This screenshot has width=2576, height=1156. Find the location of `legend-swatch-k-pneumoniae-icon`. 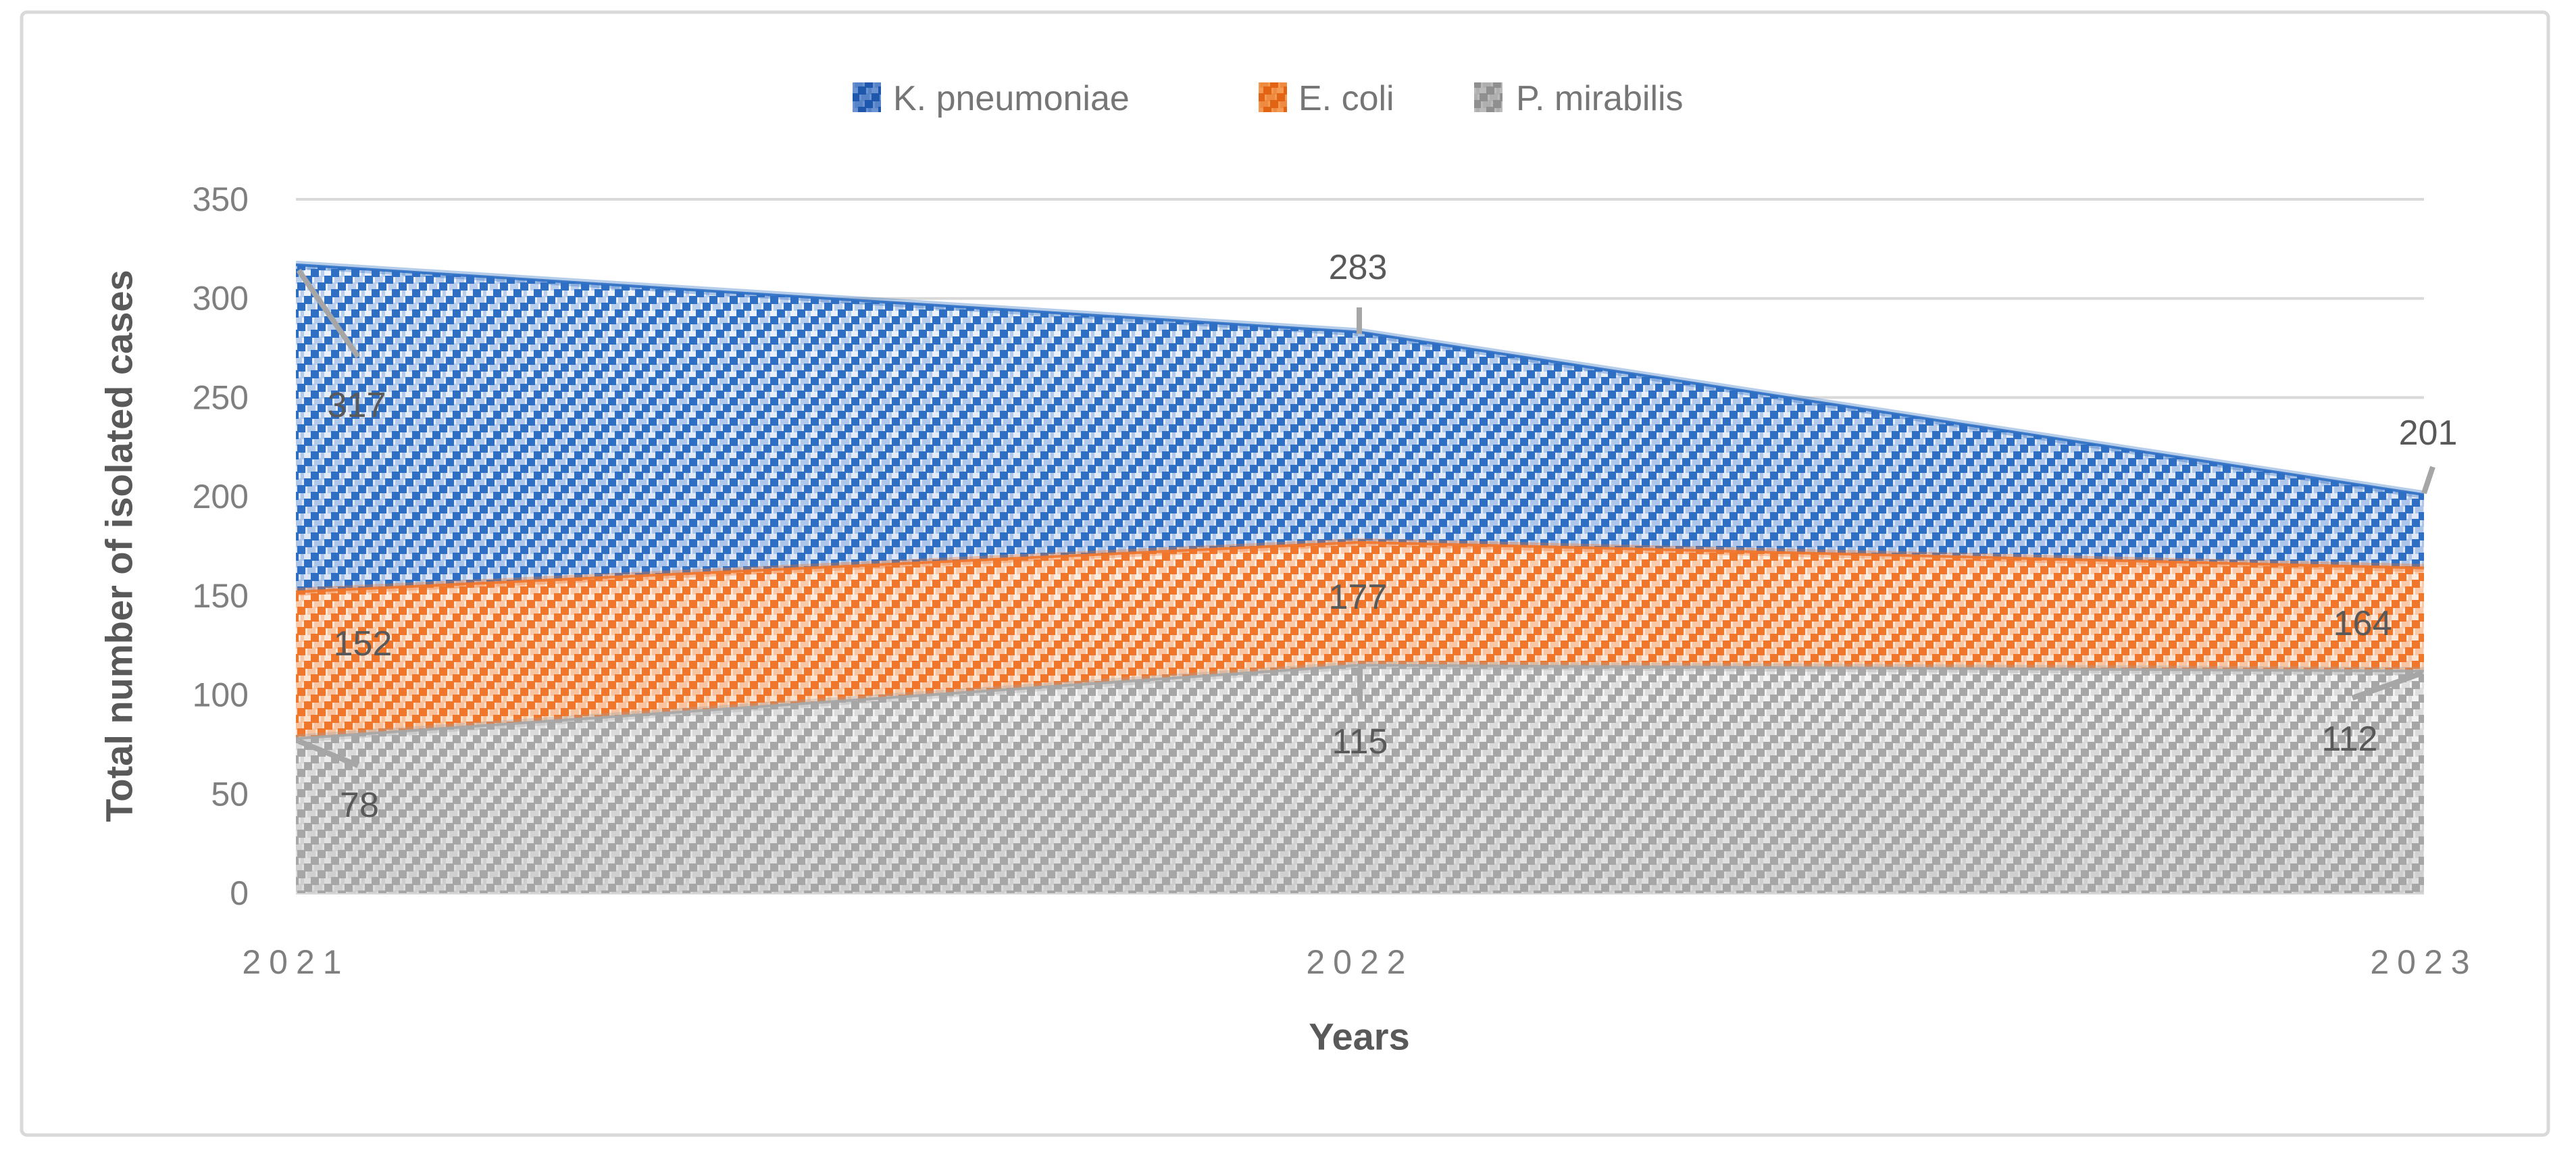

legend-swatch-k-pneumoniae-icon is located at coordinates (867, 97).